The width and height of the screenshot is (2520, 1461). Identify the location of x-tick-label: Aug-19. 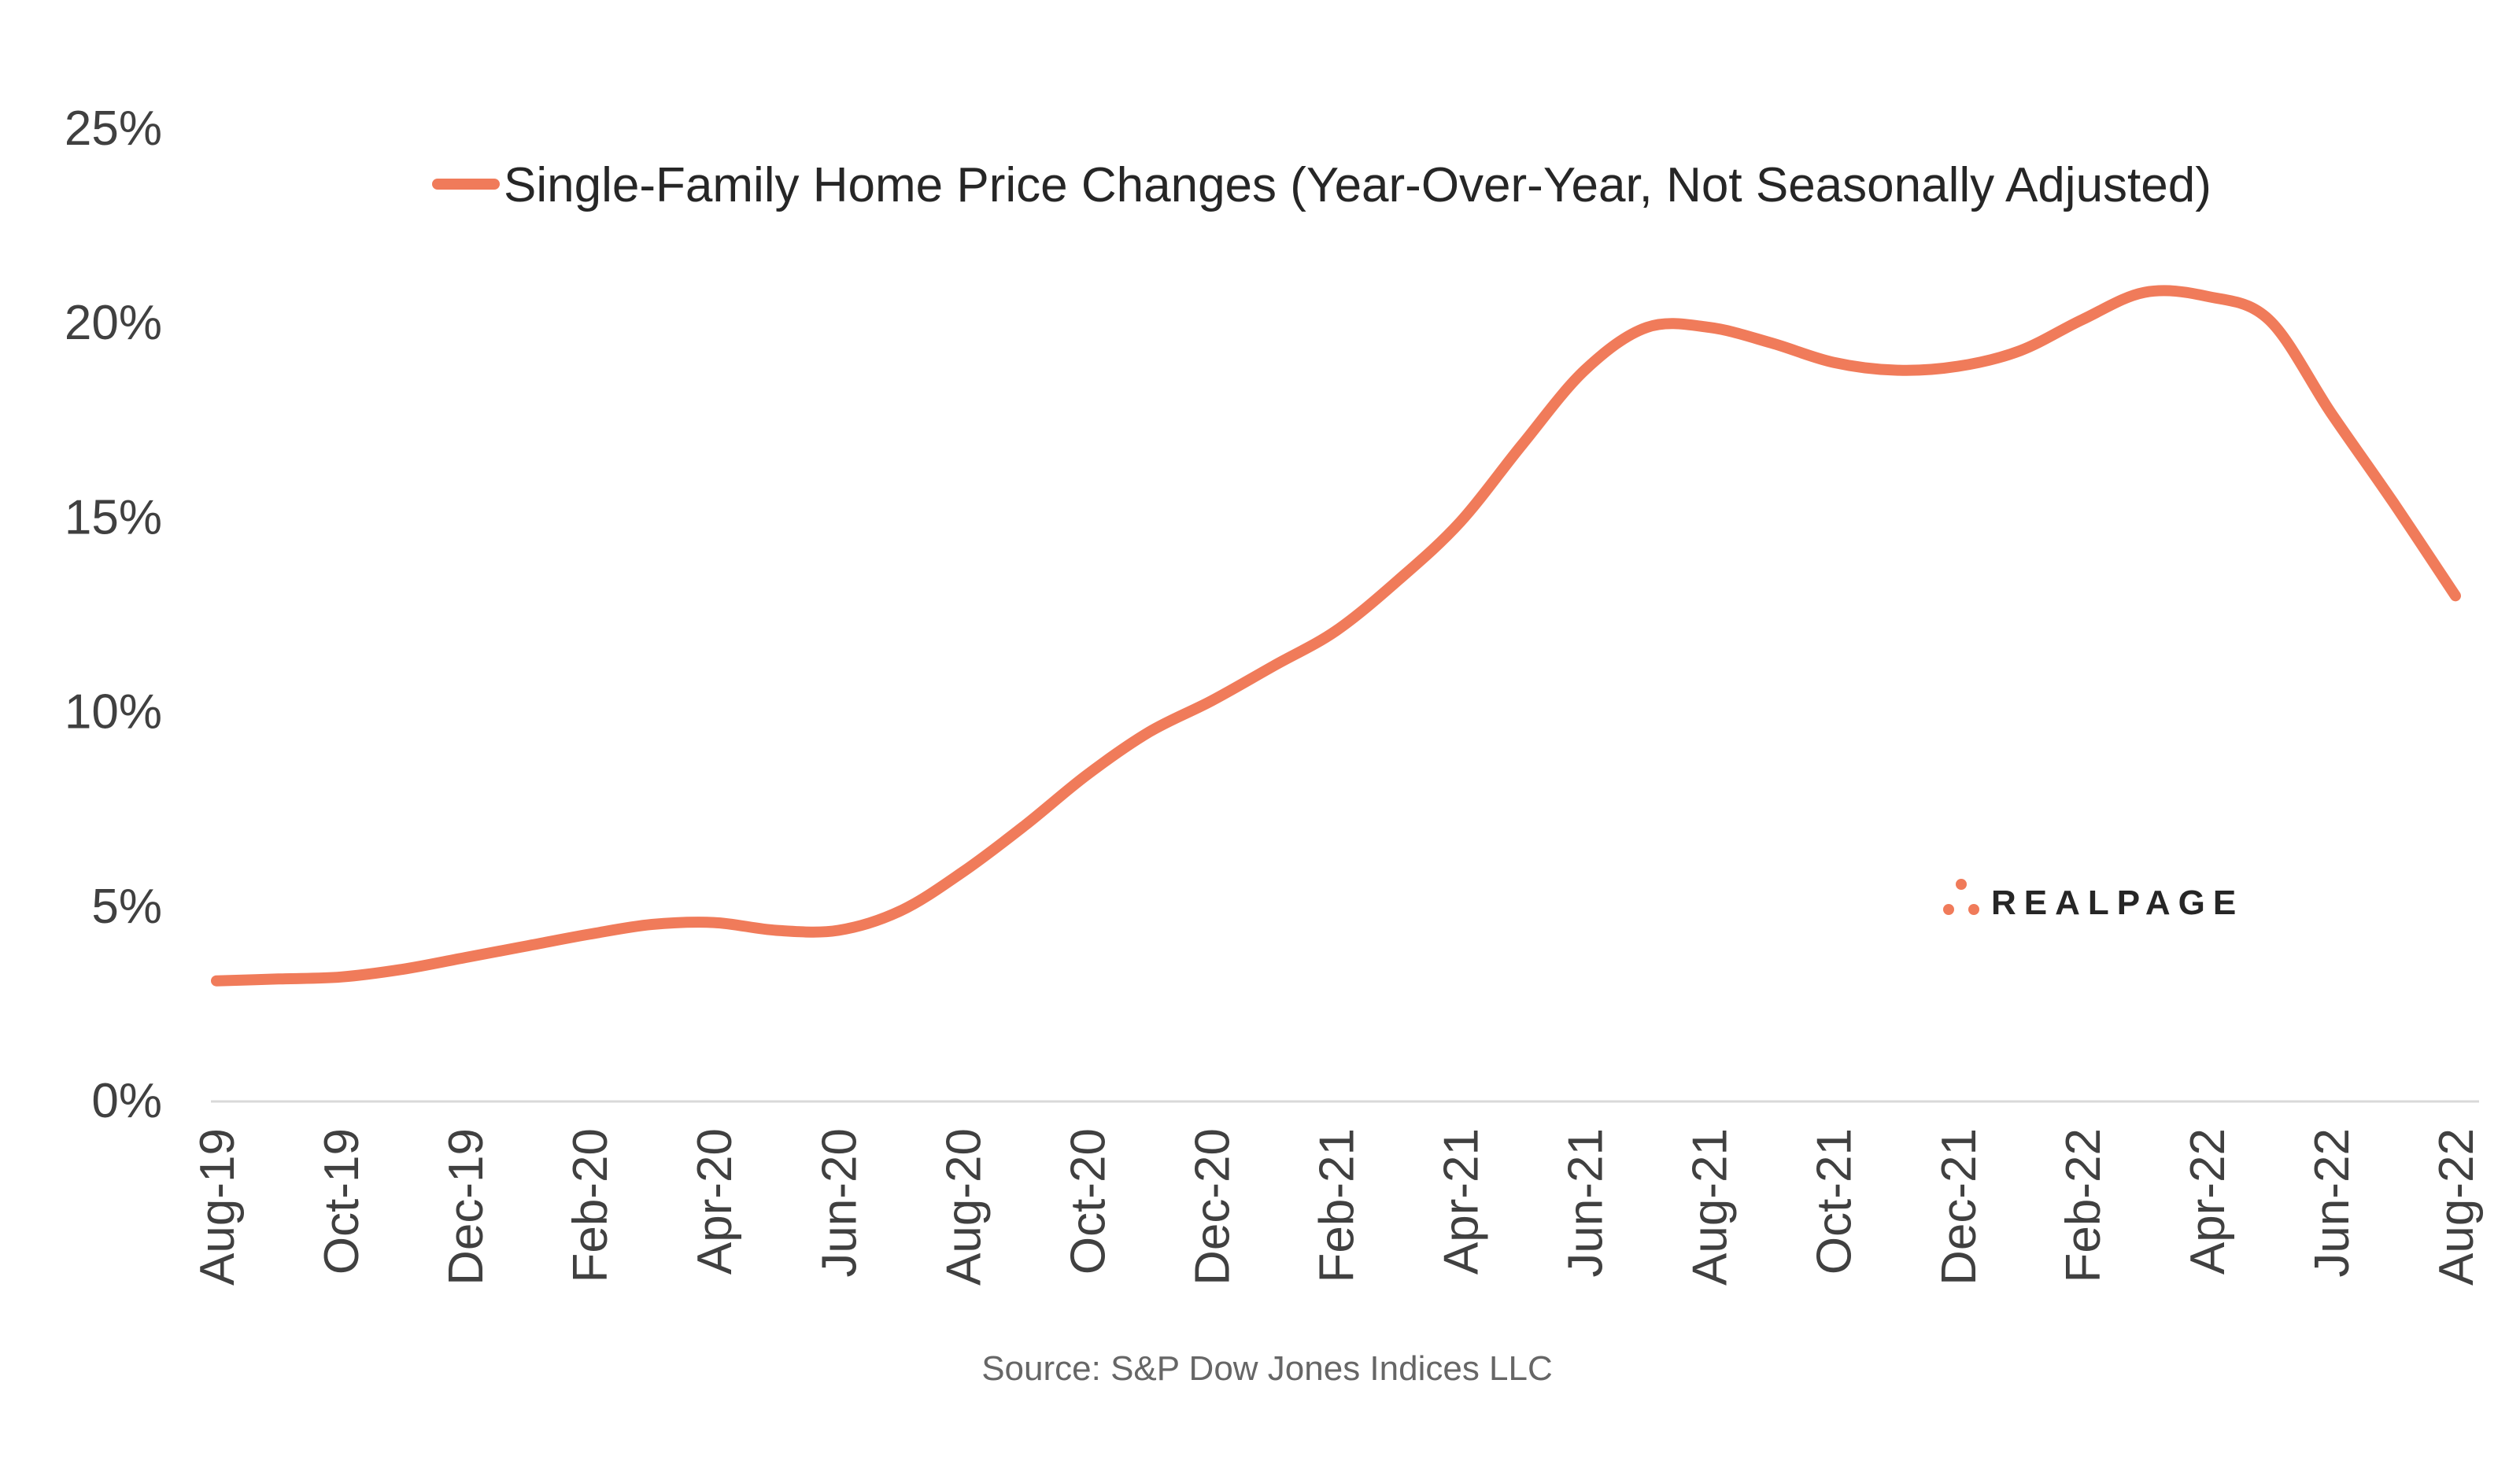
(217, 1207).